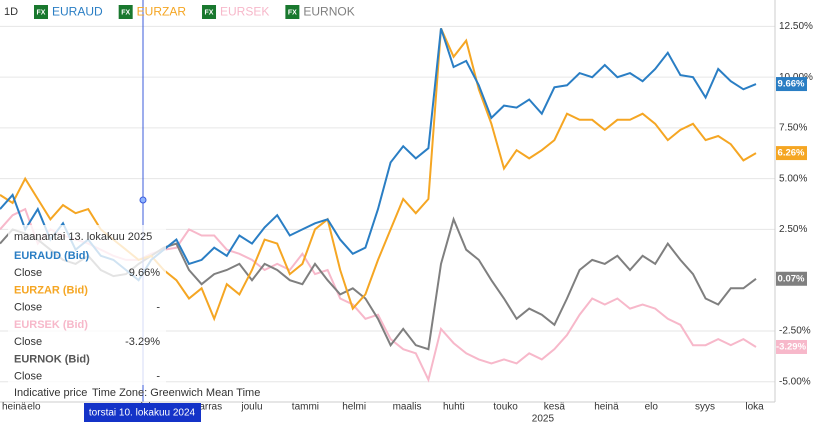 Image resolution: width=817 pixels, height=424 pixels. I want to click on y-tick-label: 5.00%, so click(793, 178).